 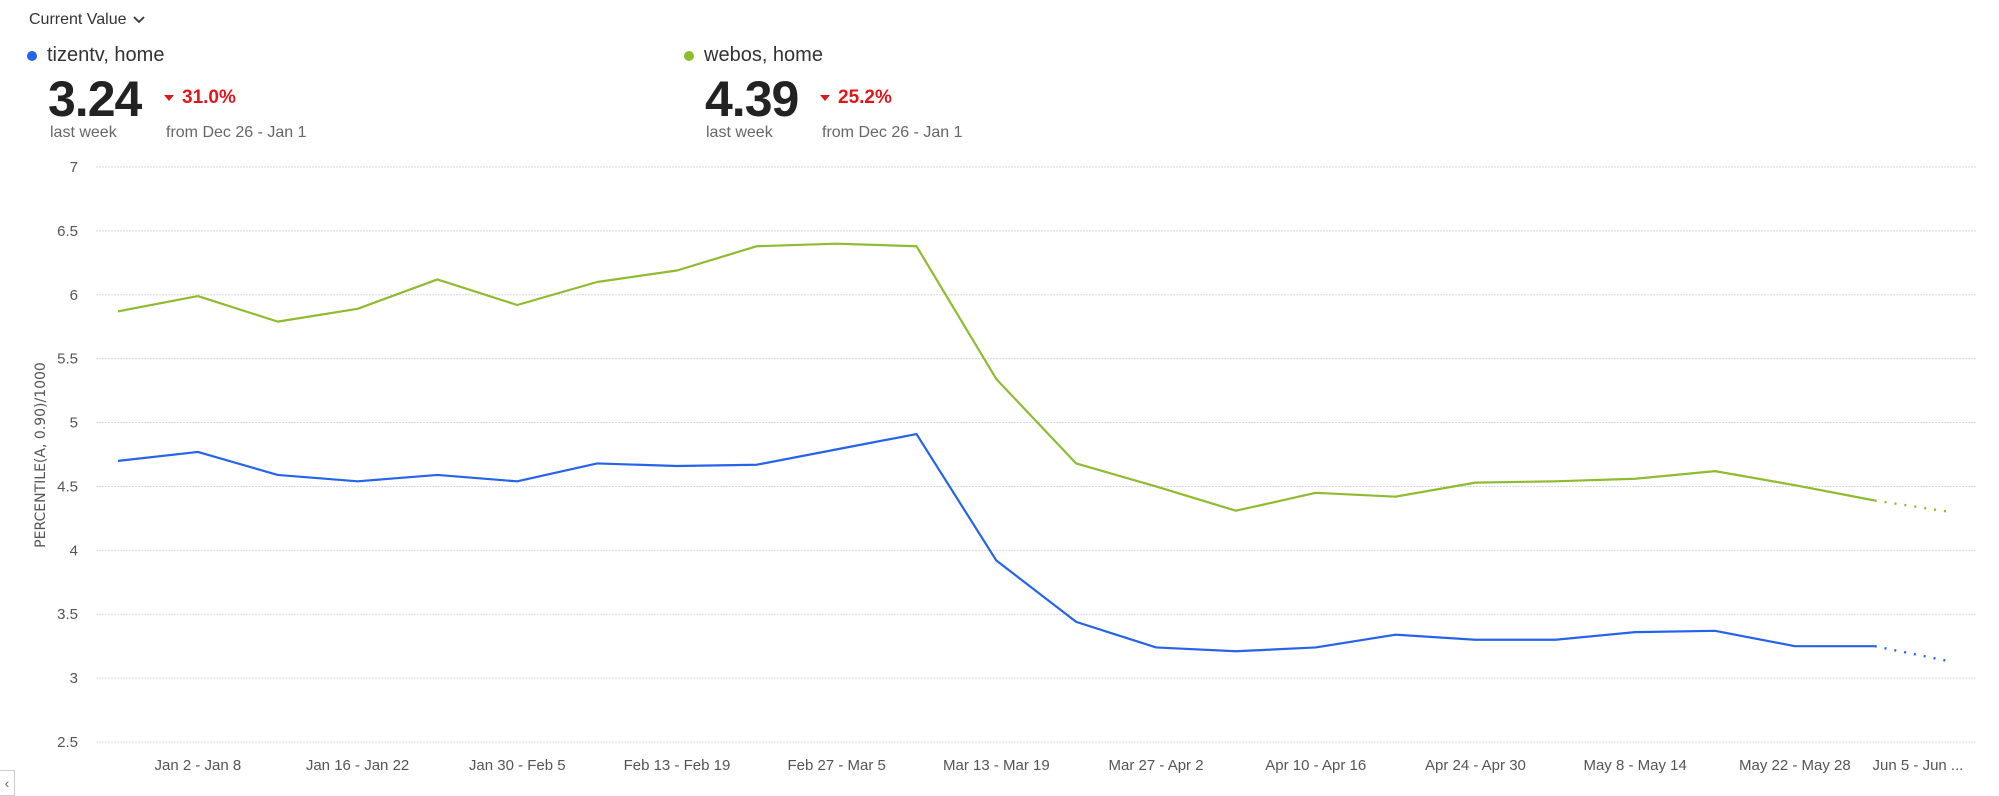 I want to click on current-value-tizentv: 3.24, so click(x=95, y=99).